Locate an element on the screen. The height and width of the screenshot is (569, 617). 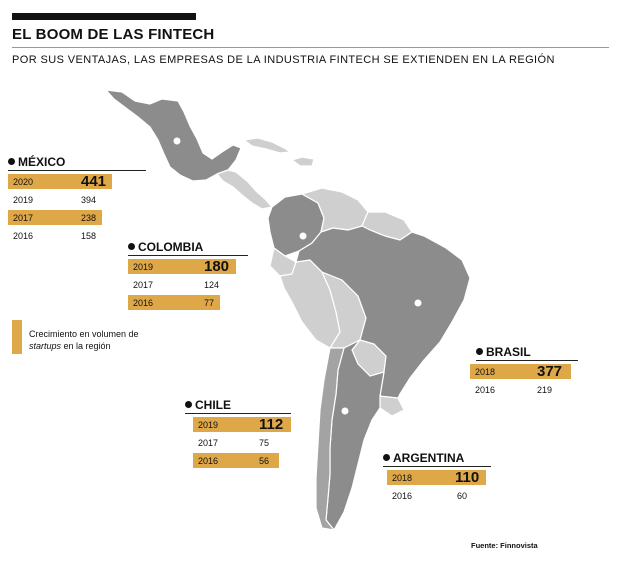
data-row: 2017 124 is located at coordinates (188, 284).